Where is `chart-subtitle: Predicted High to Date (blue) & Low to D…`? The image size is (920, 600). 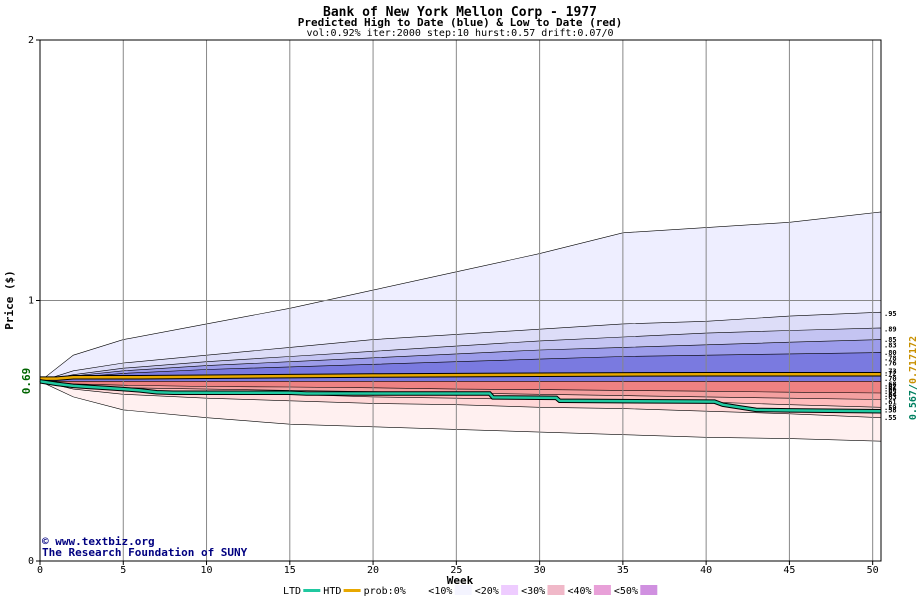 chart-subtitle: Predicted High to Date (blue) & Low to D… is located at coordinates (460, 22).